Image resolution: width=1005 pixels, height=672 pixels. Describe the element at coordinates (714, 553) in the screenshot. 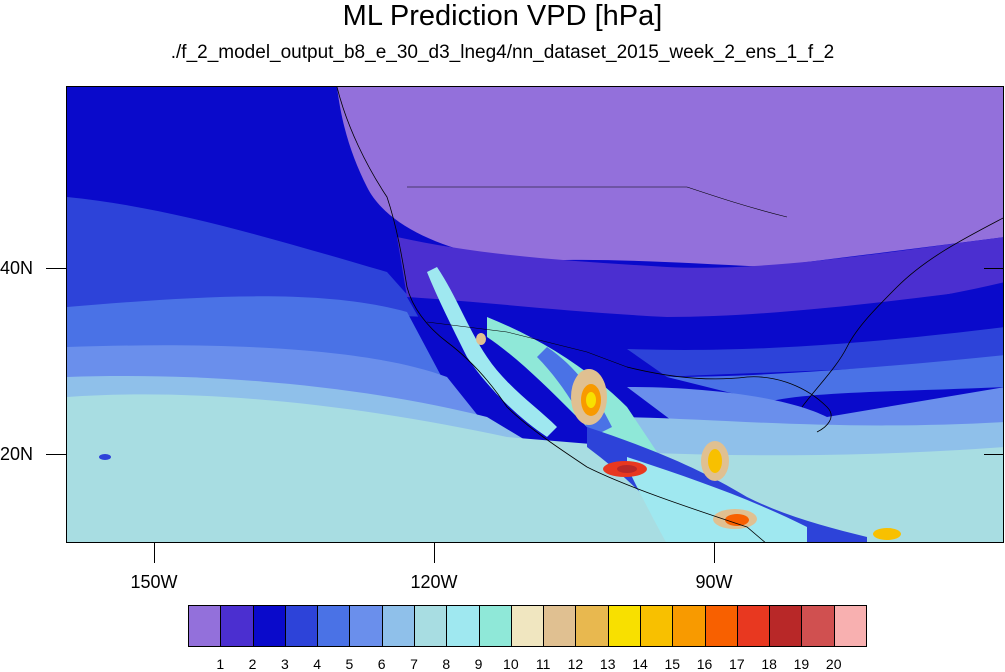

I see `lon-tick-90w` at that location.